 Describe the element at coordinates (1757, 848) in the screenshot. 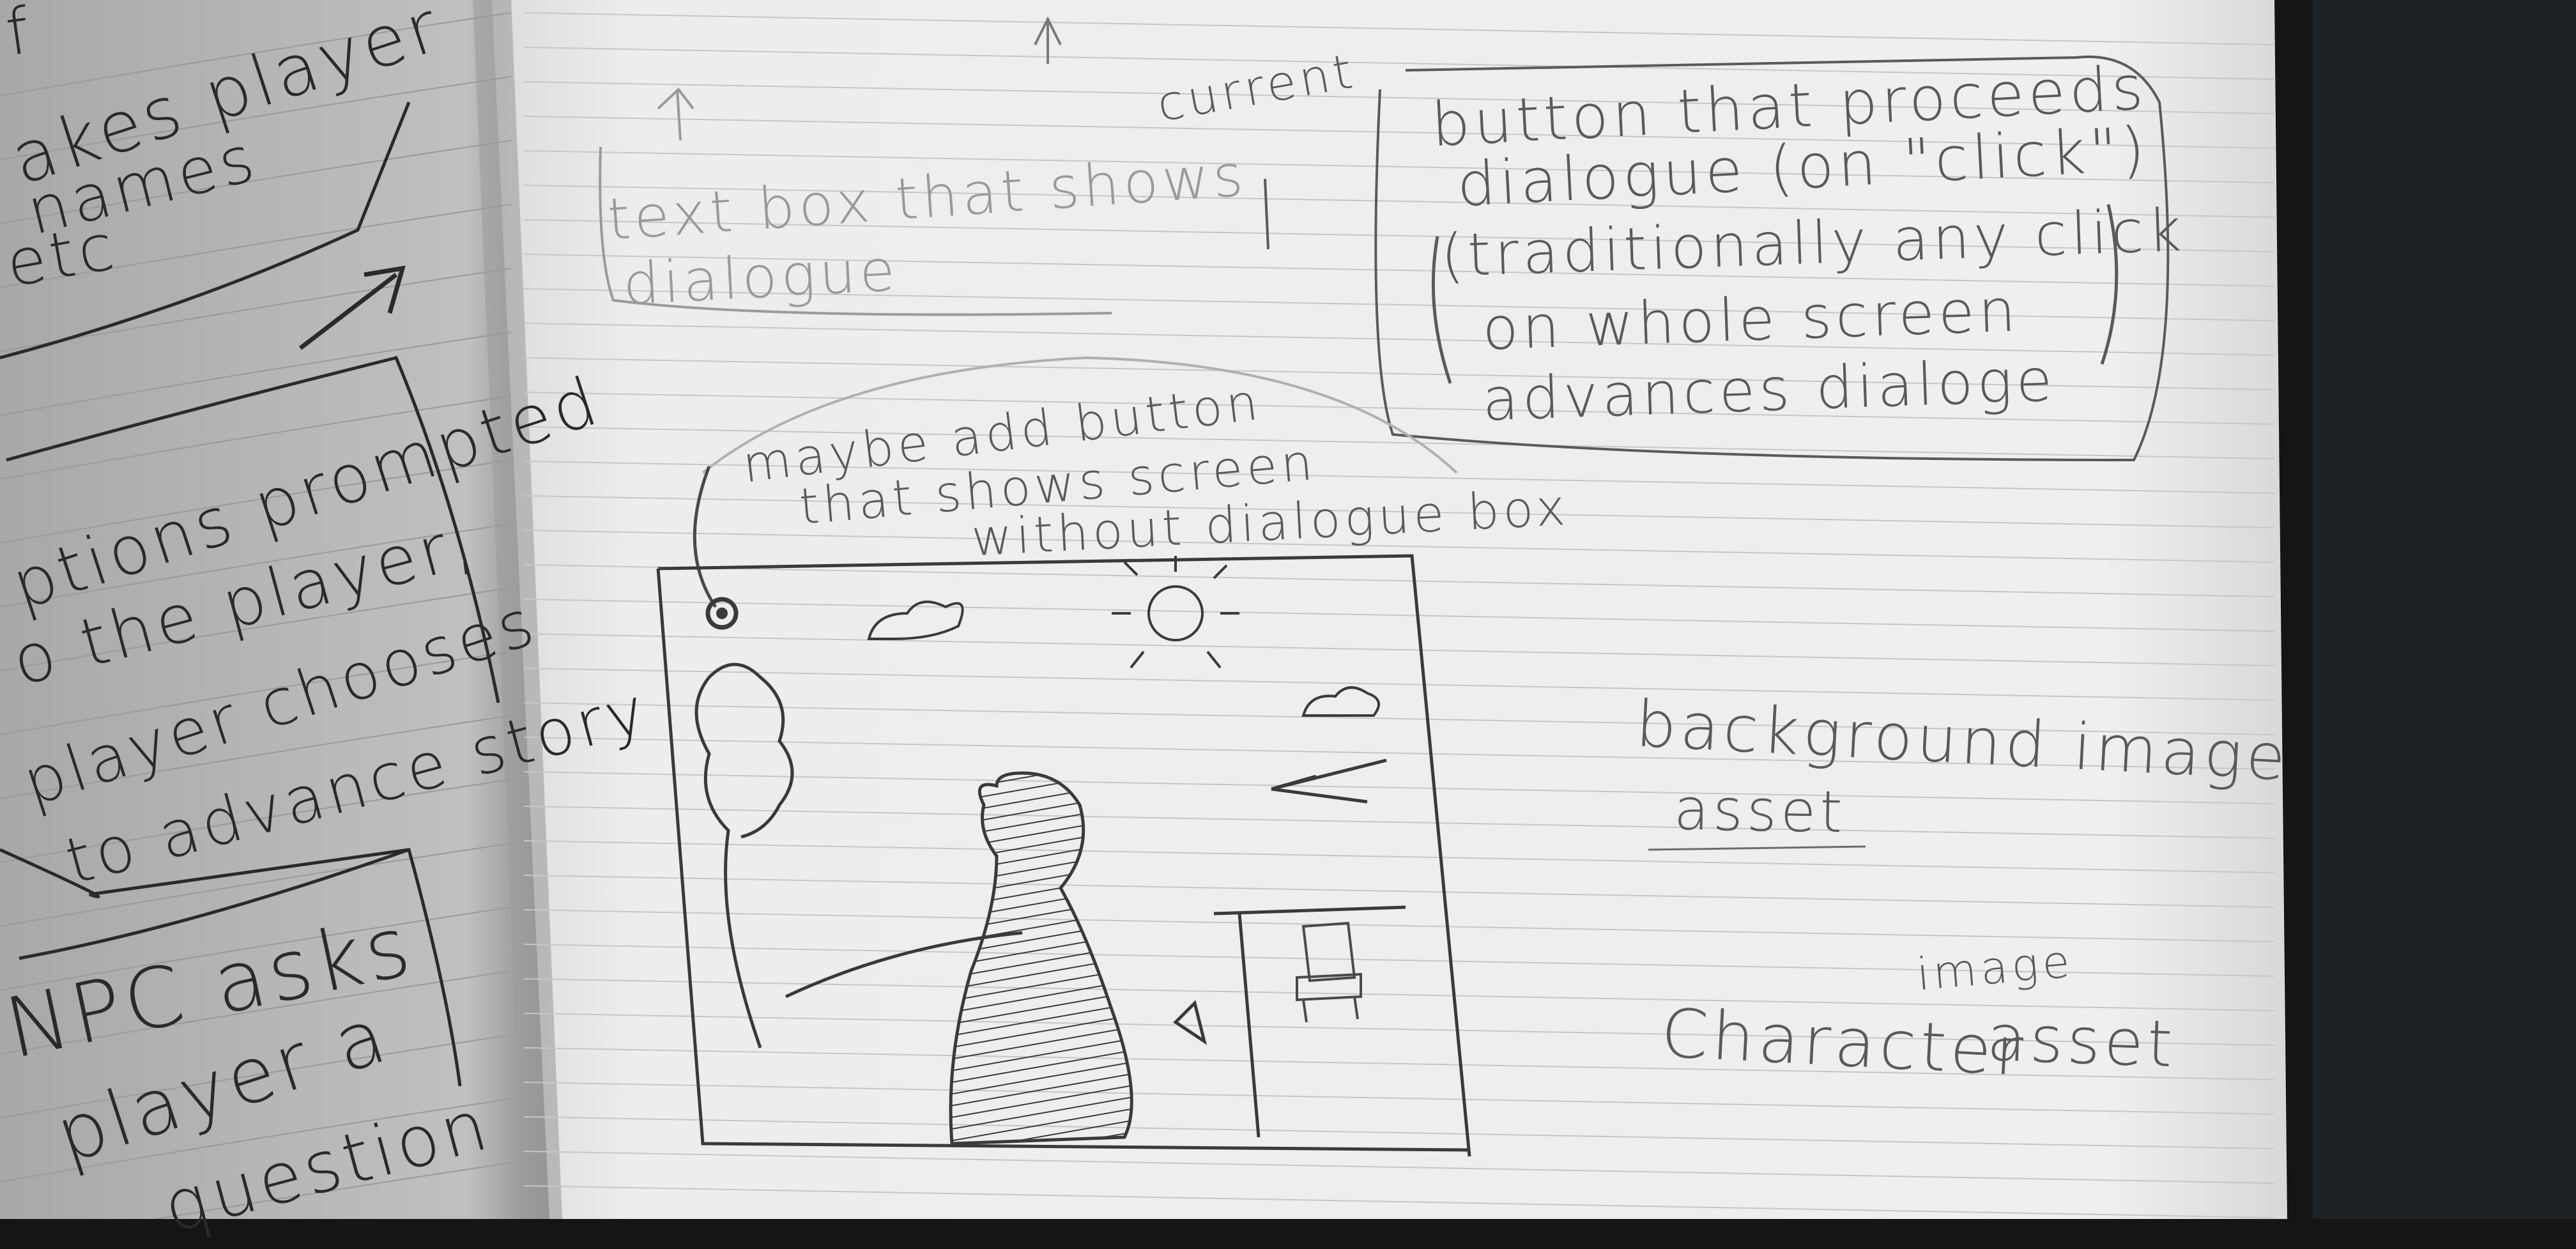

I see `bg-label-underline` at that location.